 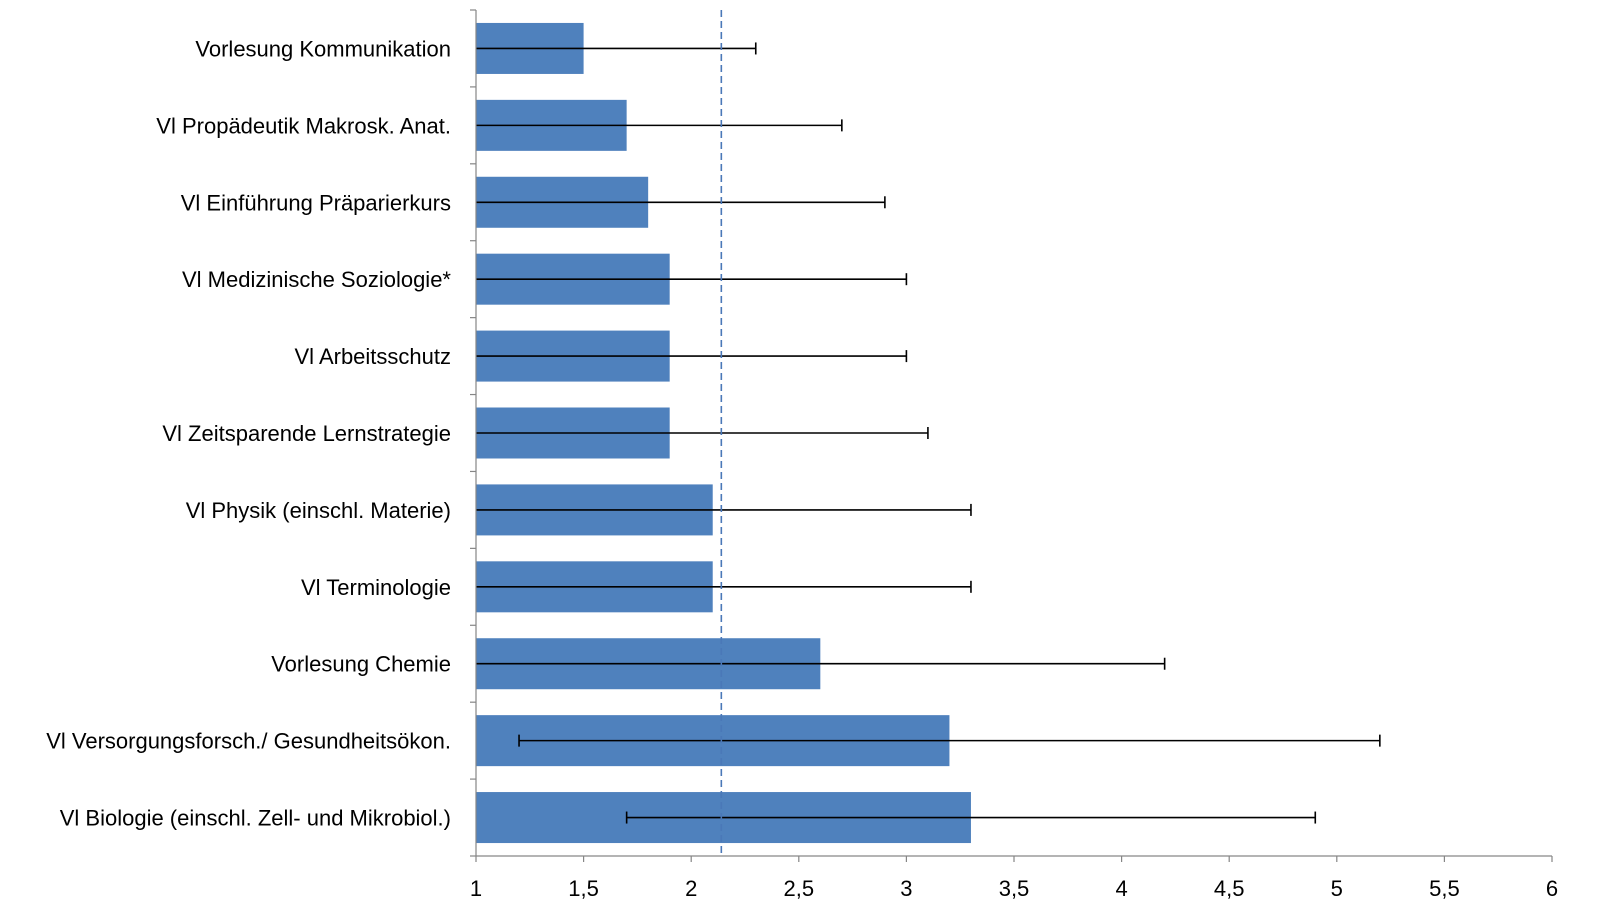 I want to click on x-tick-label: 1, so click(x=476, y=888).